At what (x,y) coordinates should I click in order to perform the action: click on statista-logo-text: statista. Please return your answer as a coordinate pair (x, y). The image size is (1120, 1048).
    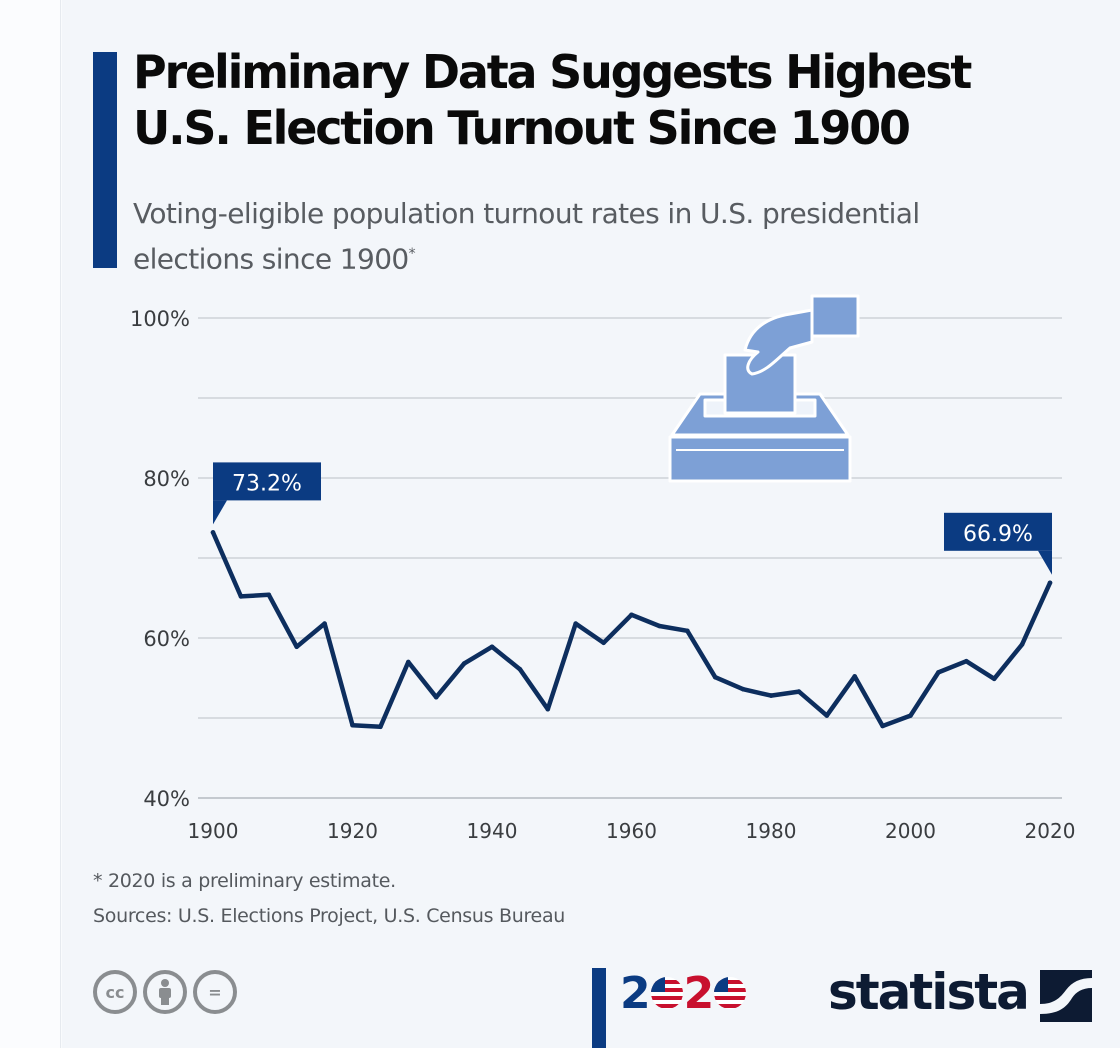
    Looking at the image, I should click on (929, 992).